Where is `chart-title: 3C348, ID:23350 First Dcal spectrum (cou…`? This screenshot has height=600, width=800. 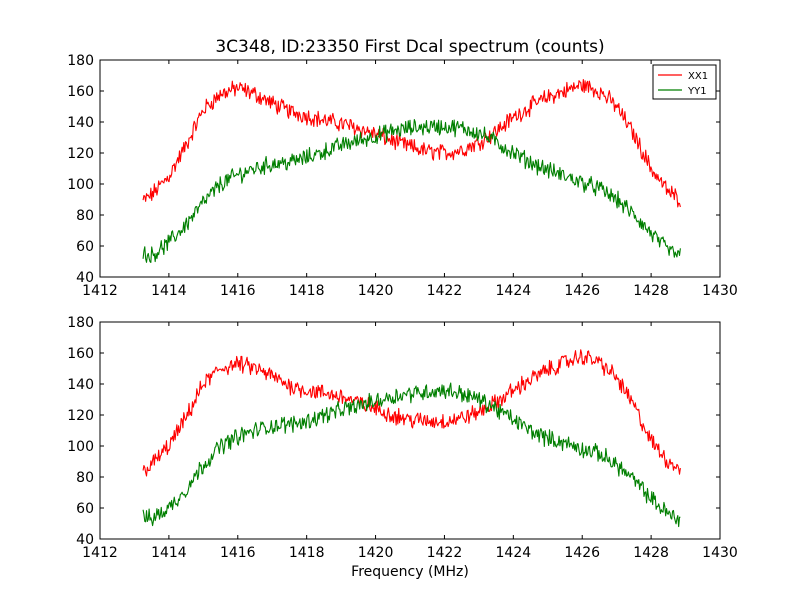 chart-title: 3C348, ID:23350 First Dcal spectrum (cou… is located at coordinates (409, 47).